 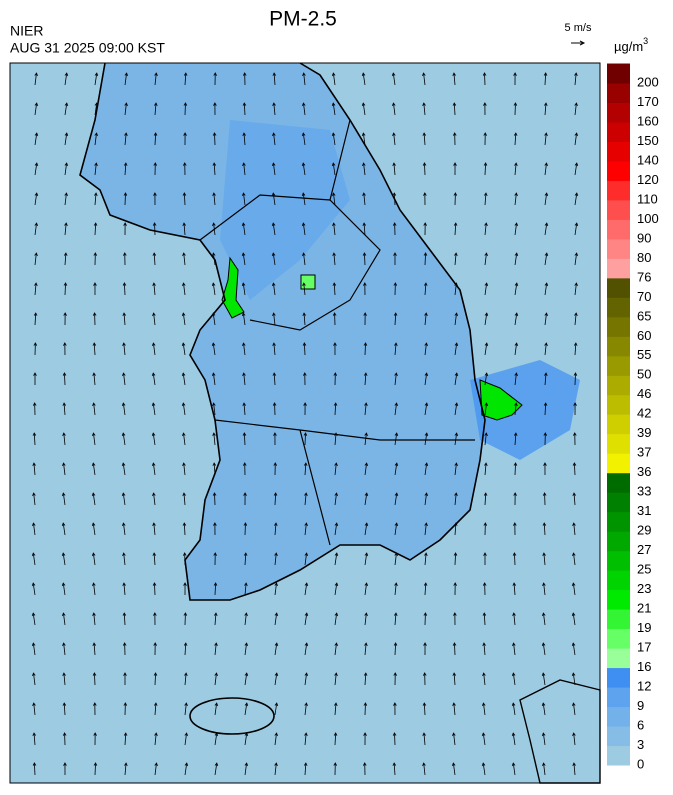 I want to click on colorbar-label: 33, so click(x=644, y=491).